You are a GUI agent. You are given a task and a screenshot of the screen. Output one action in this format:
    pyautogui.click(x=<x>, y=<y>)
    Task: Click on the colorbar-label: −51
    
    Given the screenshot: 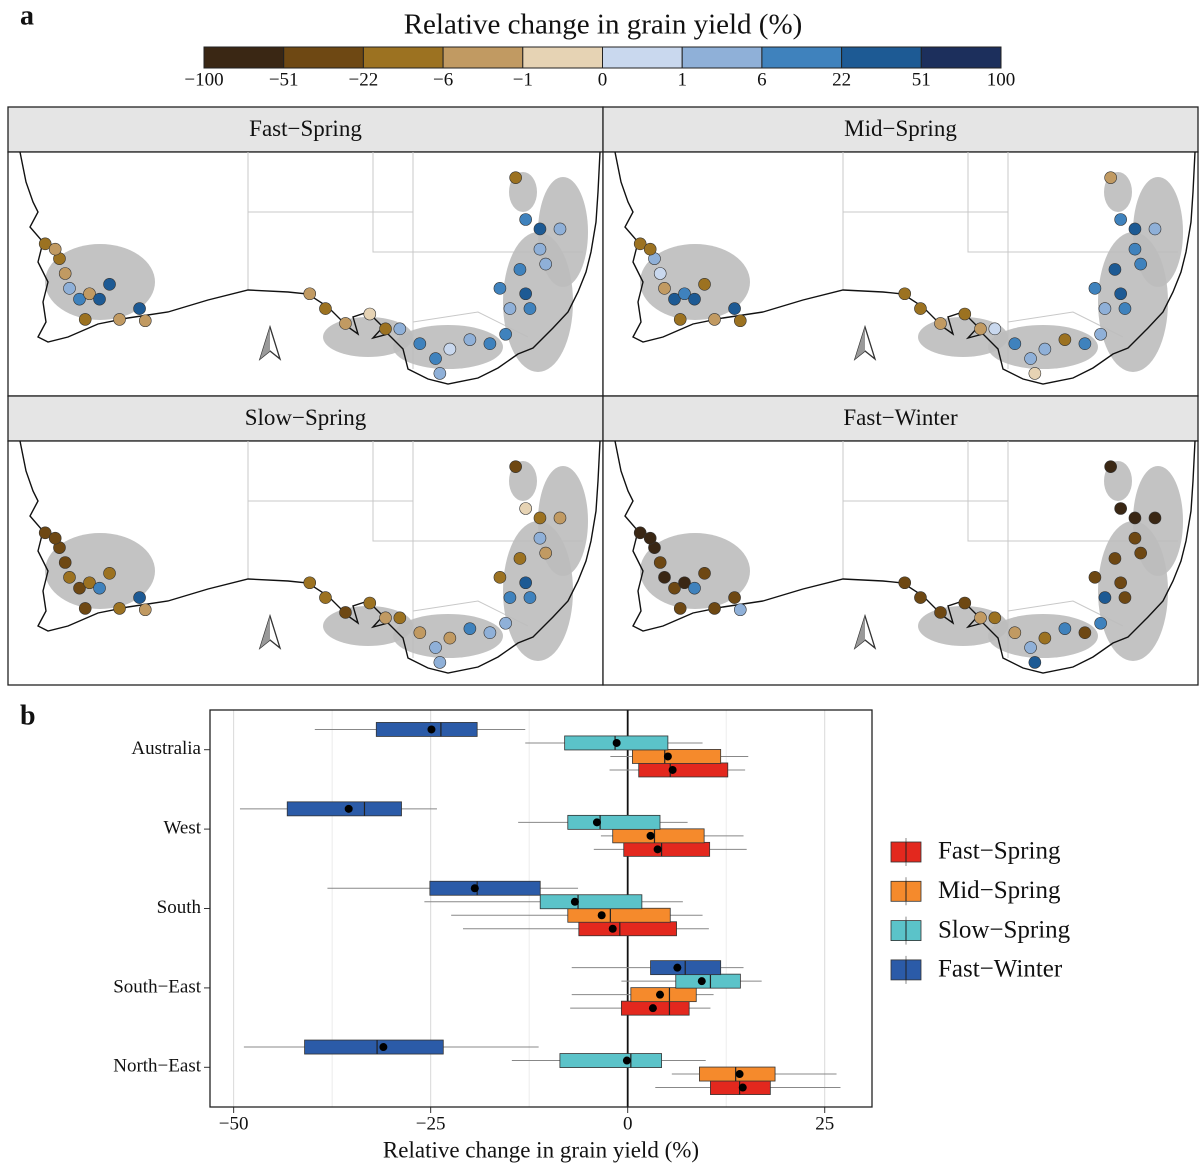 What is the action you would take?
    pyautogui.click(x=284, y=79)
    